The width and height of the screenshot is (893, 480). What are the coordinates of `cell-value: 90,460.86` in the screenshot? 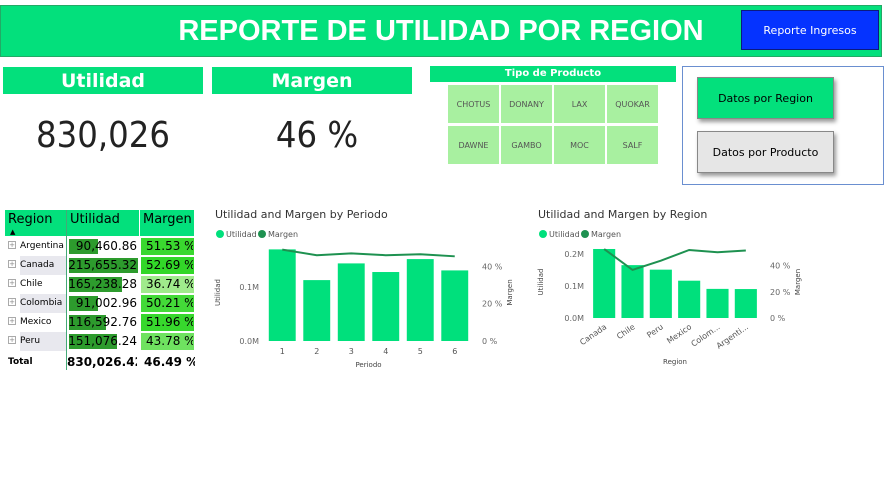 It's located at (106, 246).